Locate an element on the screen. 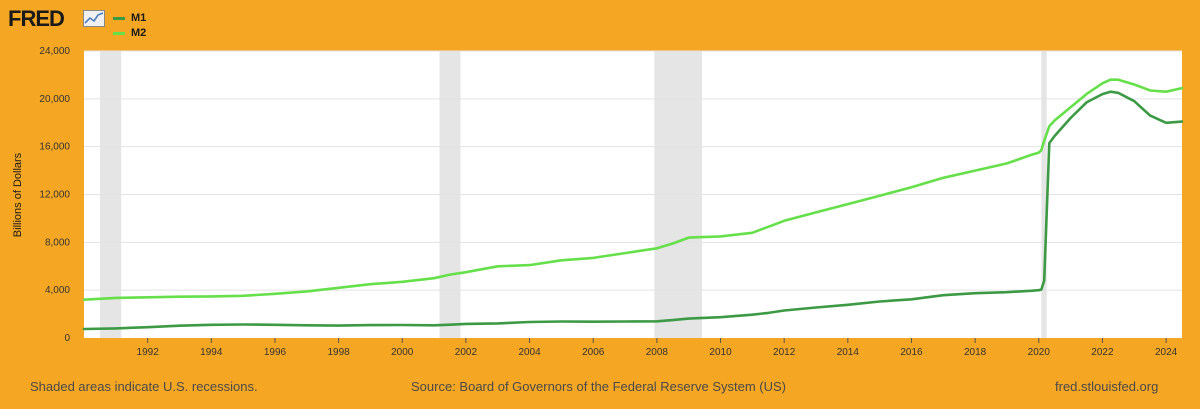  y-tick-label: 24,000 is located at coordinates (54, 51).